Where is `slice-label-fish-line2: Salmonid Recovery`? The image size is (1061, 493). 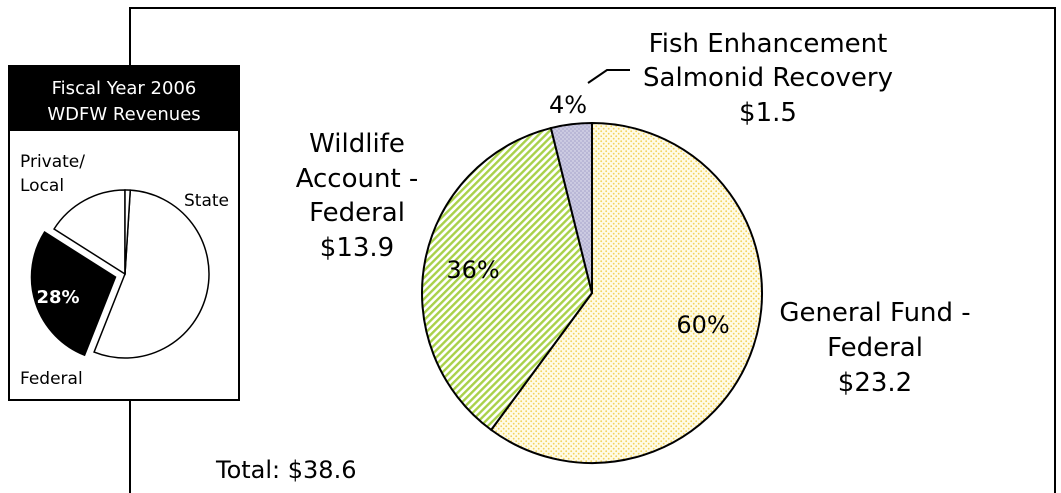 slice-label-fish-line2: Salmonid Recovery is located at coordinates (768, 78).